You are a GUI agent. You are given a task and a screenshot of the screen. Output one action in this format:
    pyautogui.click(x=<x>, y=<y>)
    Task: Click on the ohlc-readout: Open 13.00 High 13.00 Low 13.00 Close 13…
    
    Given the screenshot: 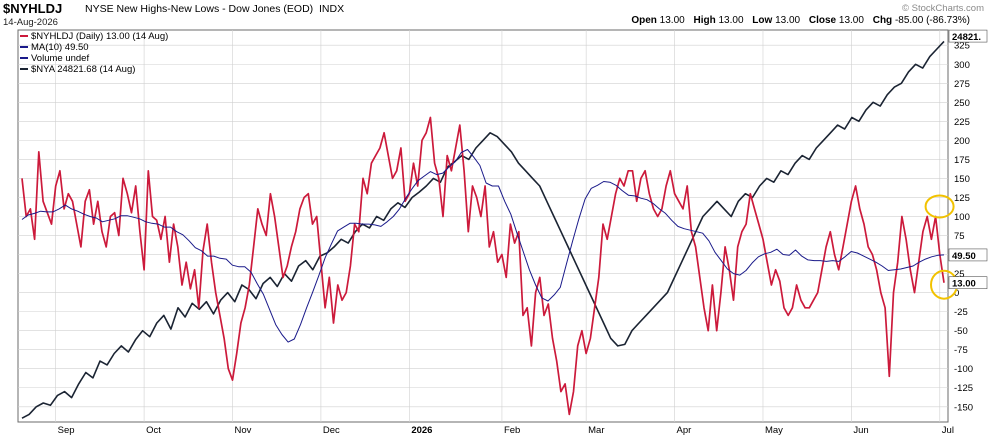 What is the action you would take?
    pyautogui.click(x=797, y=20)
    